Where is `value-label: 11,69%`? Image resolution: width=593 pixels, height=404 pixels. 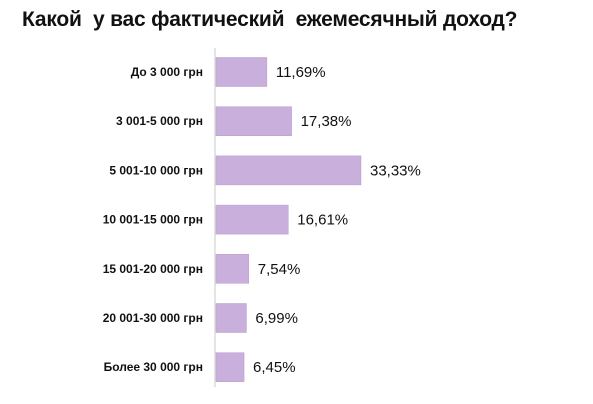
value-label: 11,69% is located at coordinates (301, 72).